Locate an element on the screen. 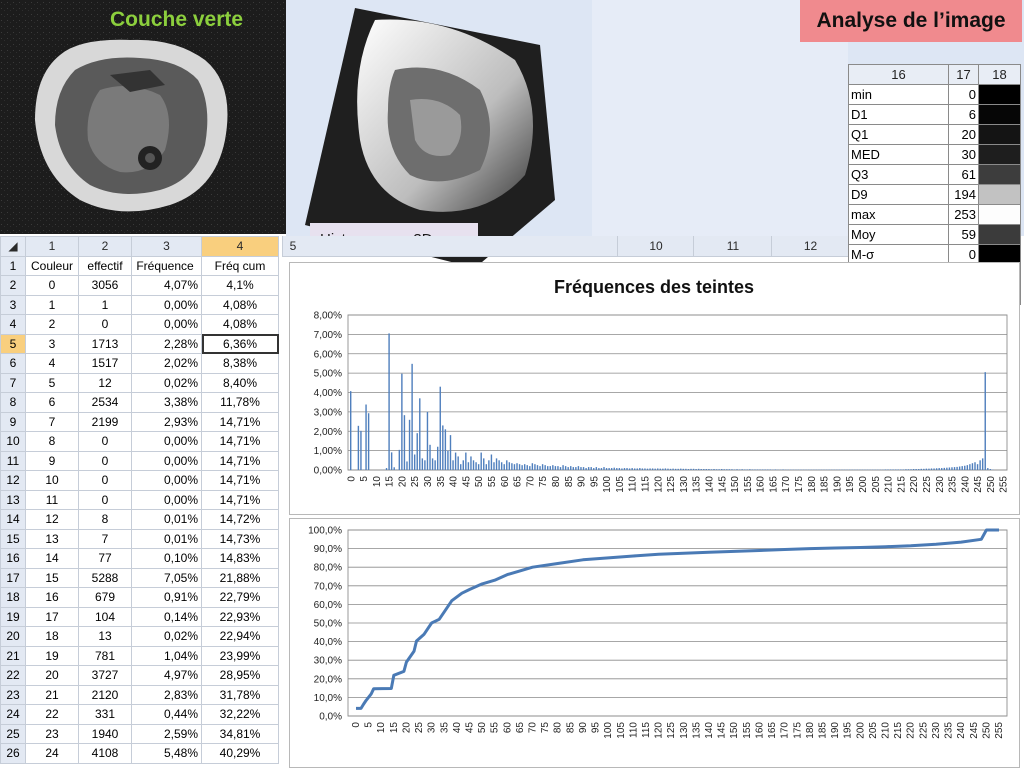  column-title-cell: Fréq cum is located at coordinates (240, 266).